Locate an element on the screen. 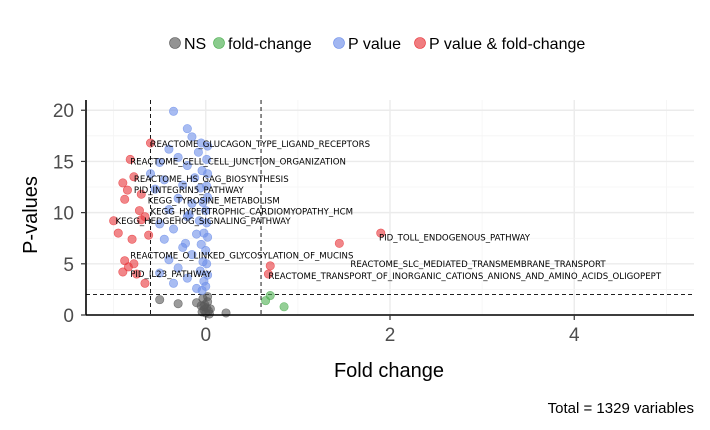 Image resolution: width=710 pixels, height=430 pixels. x-tick-label: 2 is located at coordinates (390, 335).